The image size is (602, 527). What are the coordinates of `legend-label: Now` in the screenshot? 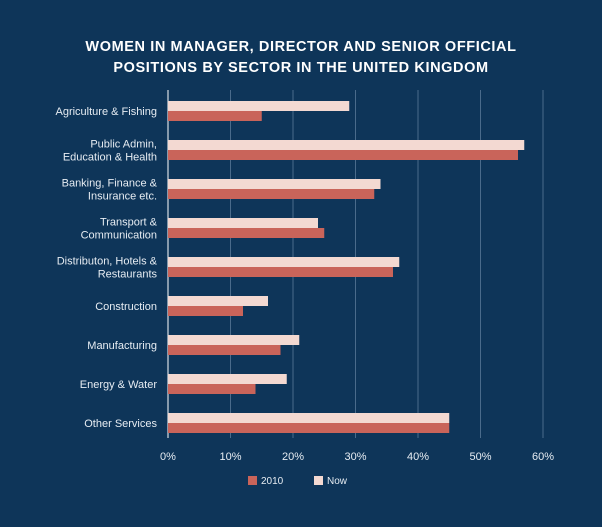 It's located at (337, 481).